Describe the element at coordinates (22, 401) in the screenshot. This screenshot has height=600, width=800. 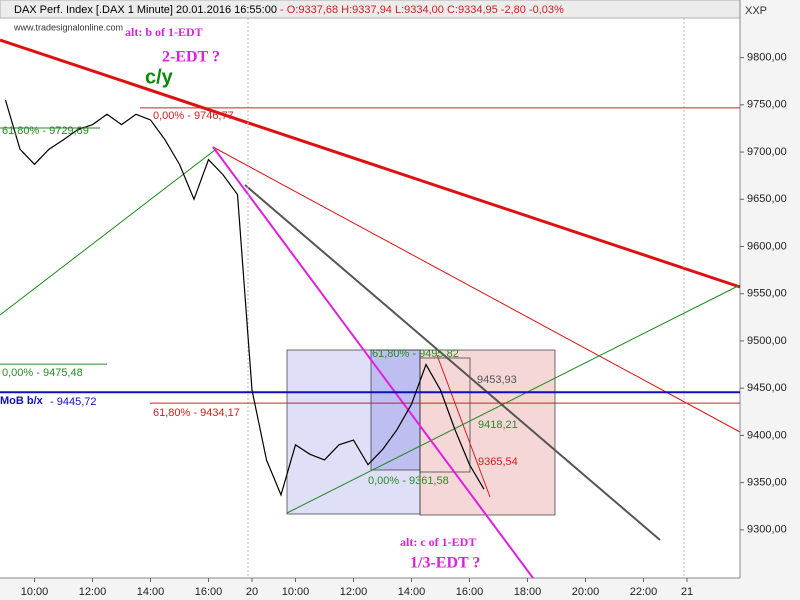
I see `annotation: MoB b/x` at that location.